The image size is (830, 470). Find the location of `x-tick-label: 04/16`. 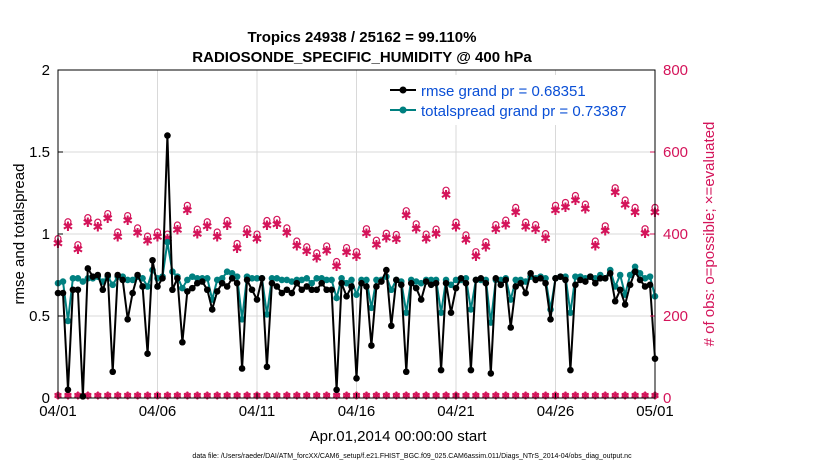

x-tick-label: 04/16 is located at coordinates (357, 411).